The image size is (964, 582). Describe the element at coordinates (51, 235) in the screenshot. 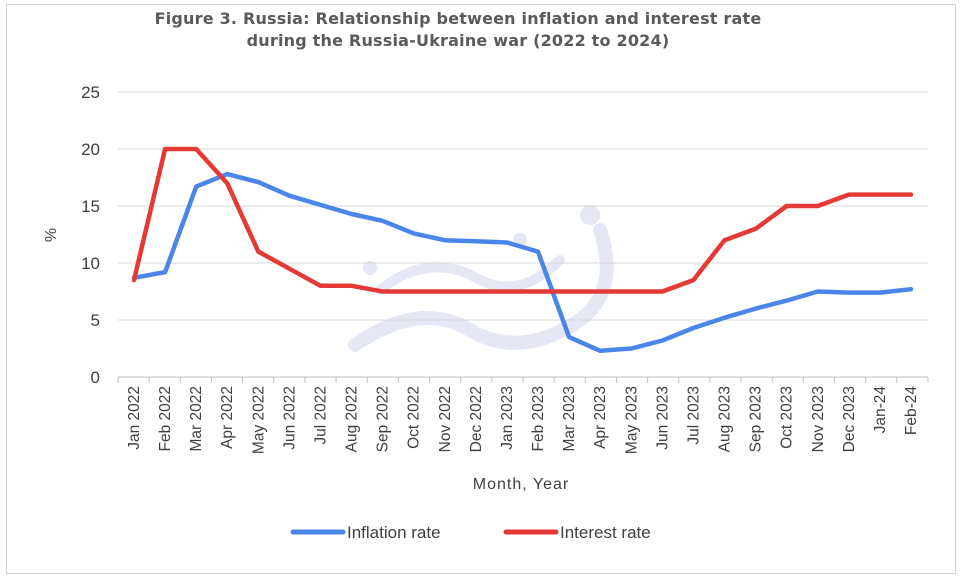

I see `y-axis-label: %` at that location.